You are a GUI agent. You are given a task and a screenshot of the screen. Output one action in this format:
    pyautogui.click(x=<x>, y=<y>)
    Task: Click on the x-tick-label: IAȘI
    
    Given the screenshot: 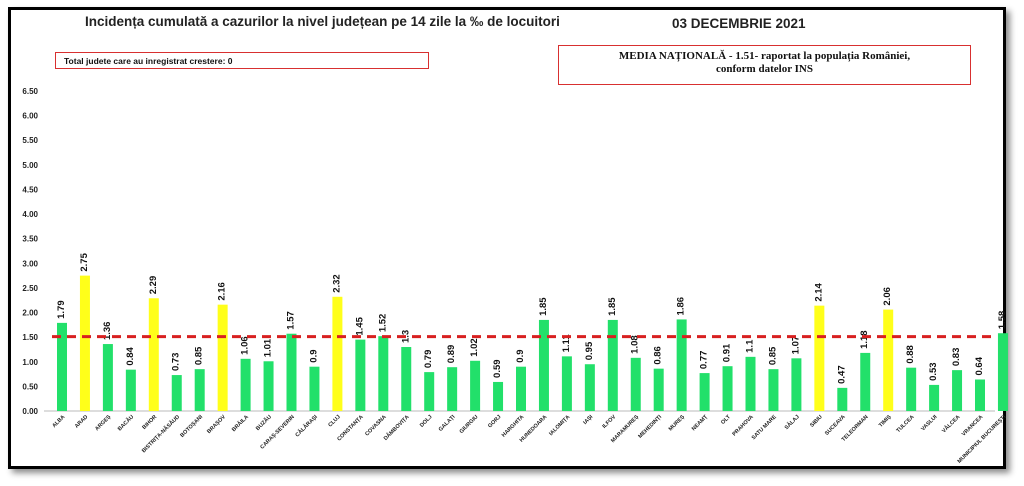 What is the action you would take?
    pyautogui.click(x=588, y=420)
    